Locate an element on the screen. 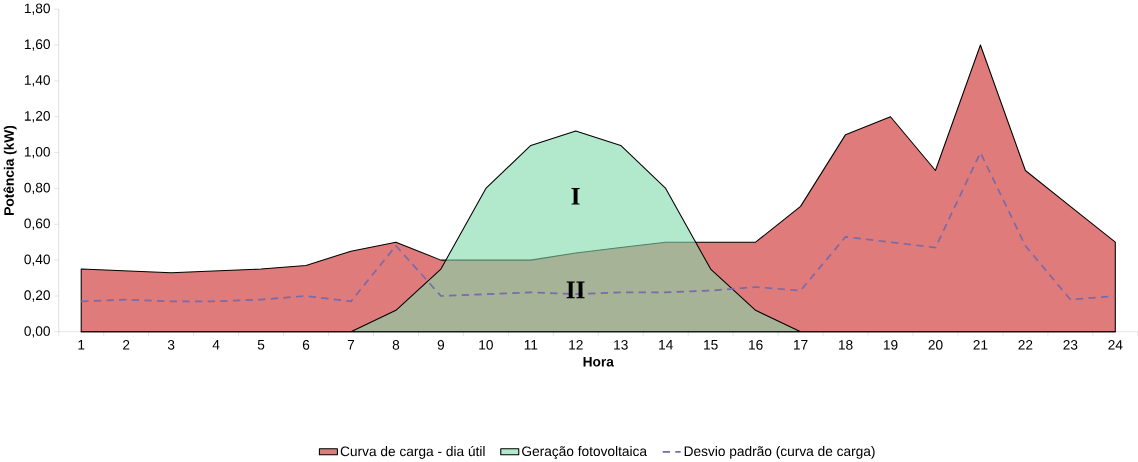  x-tick-label: 16 is located at coordinates (756, 345).